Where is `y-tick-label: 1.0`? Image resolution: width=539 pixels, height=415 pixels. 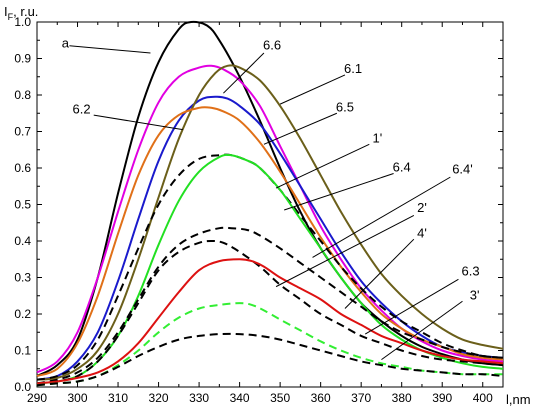
y-tick-label: 1.0 is located at coordinates (22, 22).